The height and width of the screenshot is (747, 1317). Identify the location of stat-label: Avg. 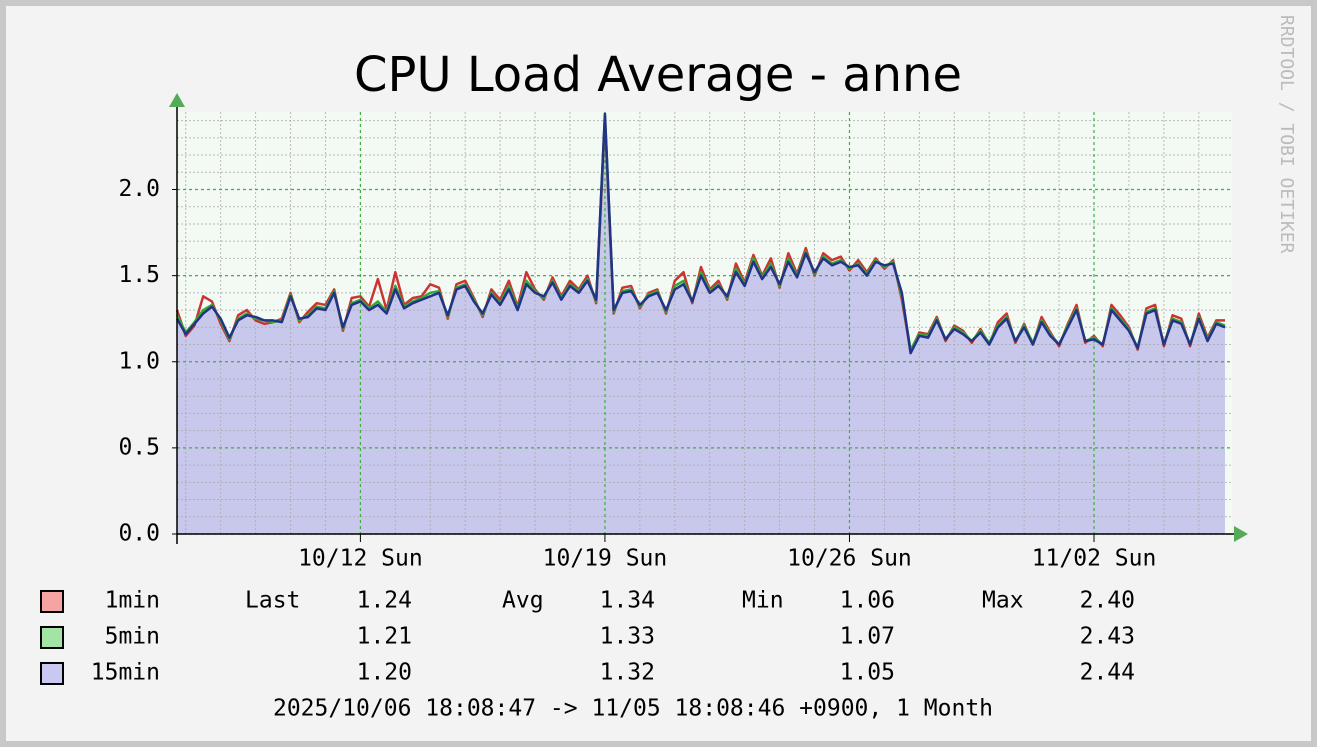
(523, 601).